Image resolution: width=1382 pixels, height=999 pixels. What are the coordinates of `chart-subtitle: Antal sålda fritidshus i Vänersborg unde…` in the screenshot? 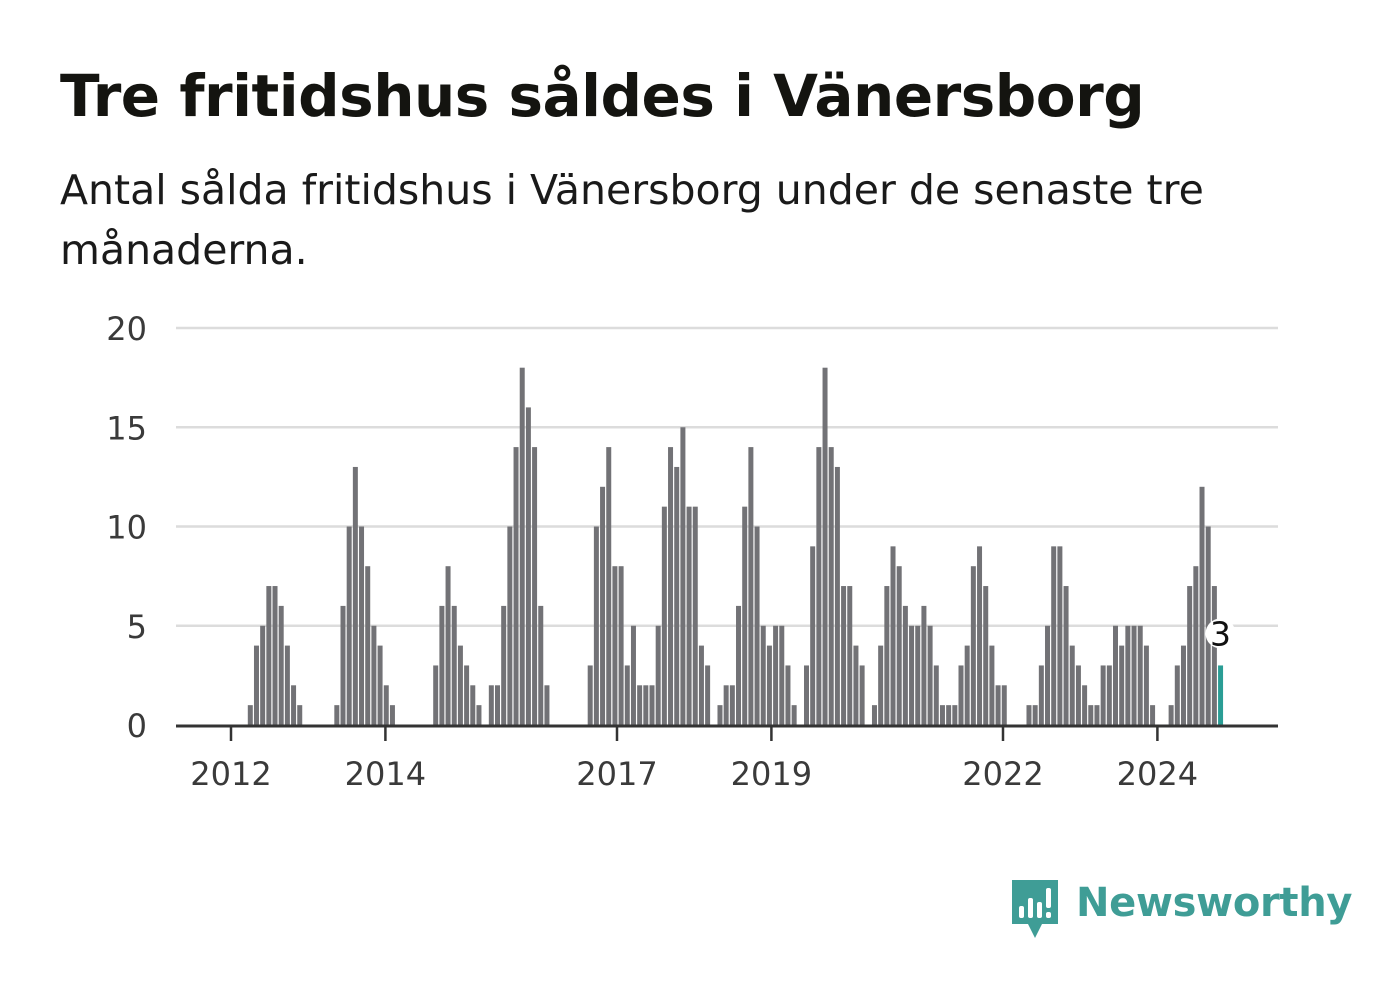 It's located at (632, 220).